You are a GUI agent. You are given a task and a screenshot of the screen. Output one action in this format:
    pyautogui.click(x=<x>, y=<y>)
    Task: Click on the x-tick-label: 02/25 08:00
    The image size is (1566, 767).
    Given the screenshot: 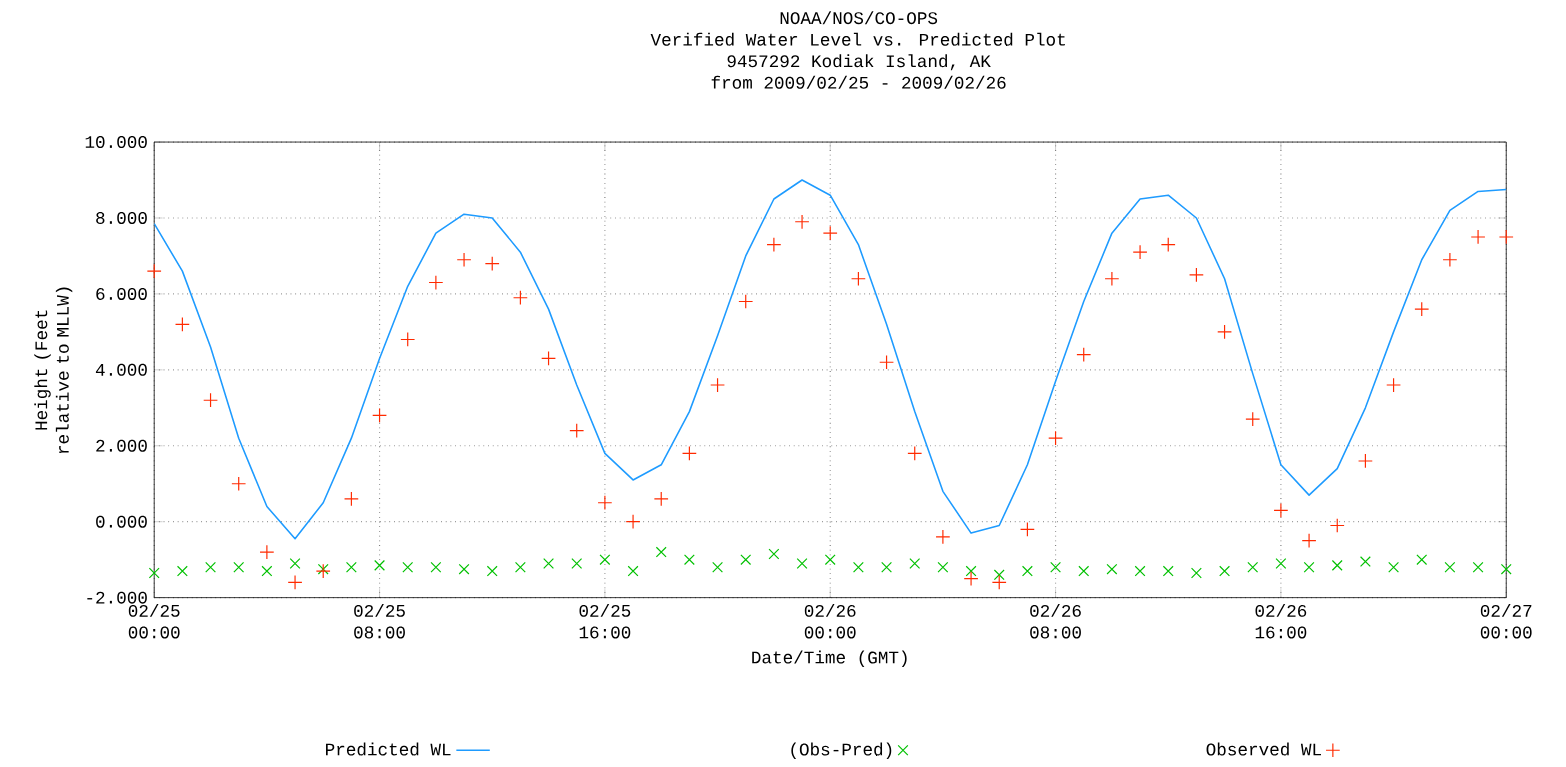 What is the action you would take?
    pyautogui.click(x=379, y=621)
    